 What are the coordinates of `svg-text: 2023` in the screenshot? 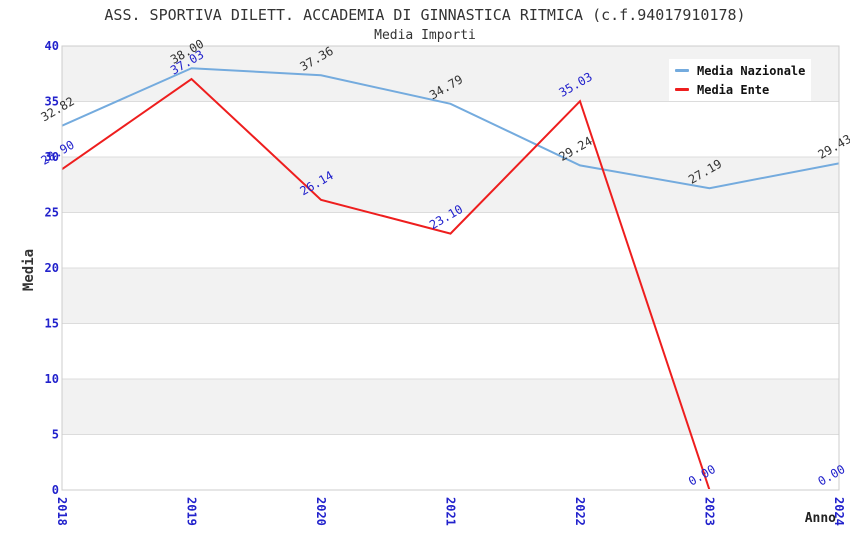 It's located at (710, 511).